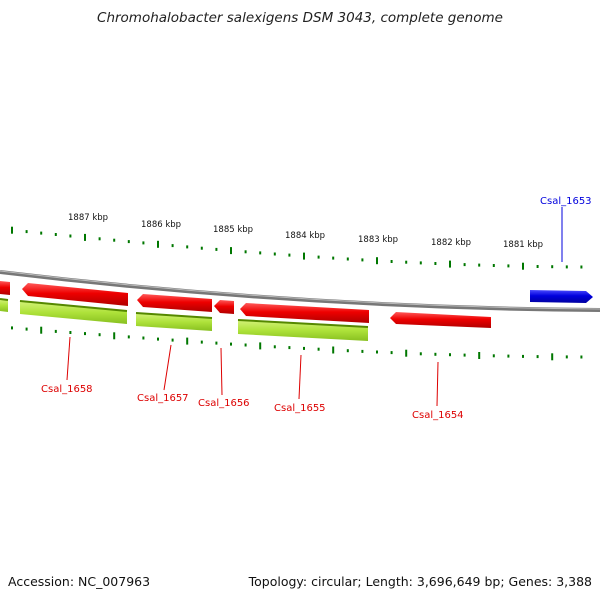 The height and width of the screenshot is (600, 600). I want to click on gene-csal-1657-arrow, so click(174, 303).